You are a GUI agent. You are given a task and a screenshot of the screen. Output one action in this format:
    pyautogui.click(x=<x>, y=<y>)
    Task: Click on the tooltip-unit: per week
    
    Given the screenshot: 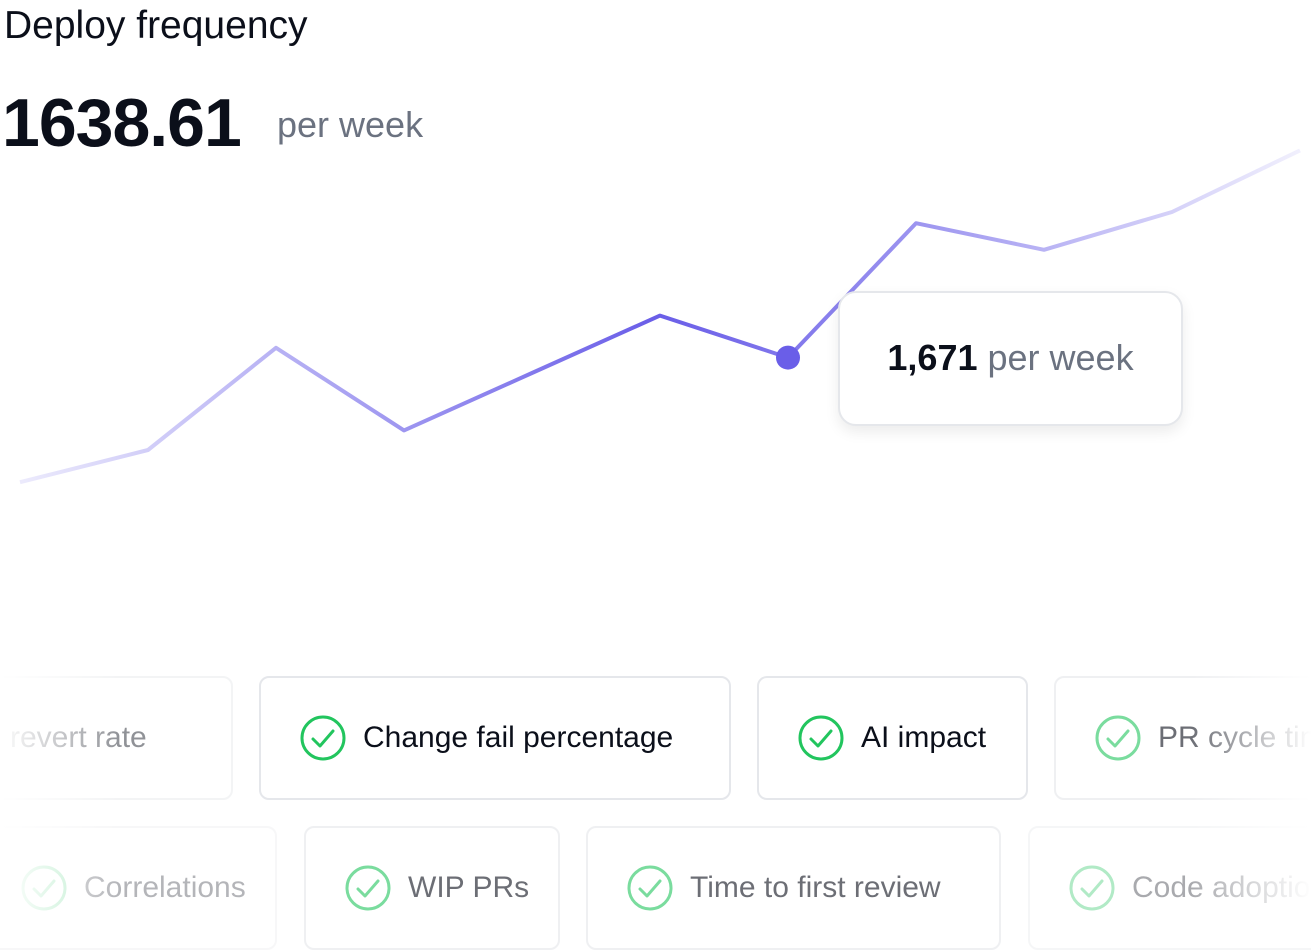 What is the action you would take?
    pyautogui.click(x=1060, y=358)
    